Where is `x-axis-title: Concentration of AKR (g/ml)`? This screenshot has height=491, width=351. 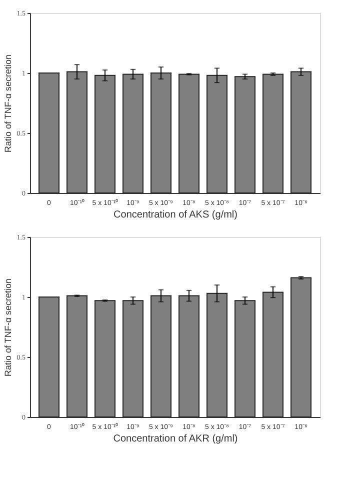
x-axis-title: Concentration of AKR (g/ml) is located at coordinates (175, 439).